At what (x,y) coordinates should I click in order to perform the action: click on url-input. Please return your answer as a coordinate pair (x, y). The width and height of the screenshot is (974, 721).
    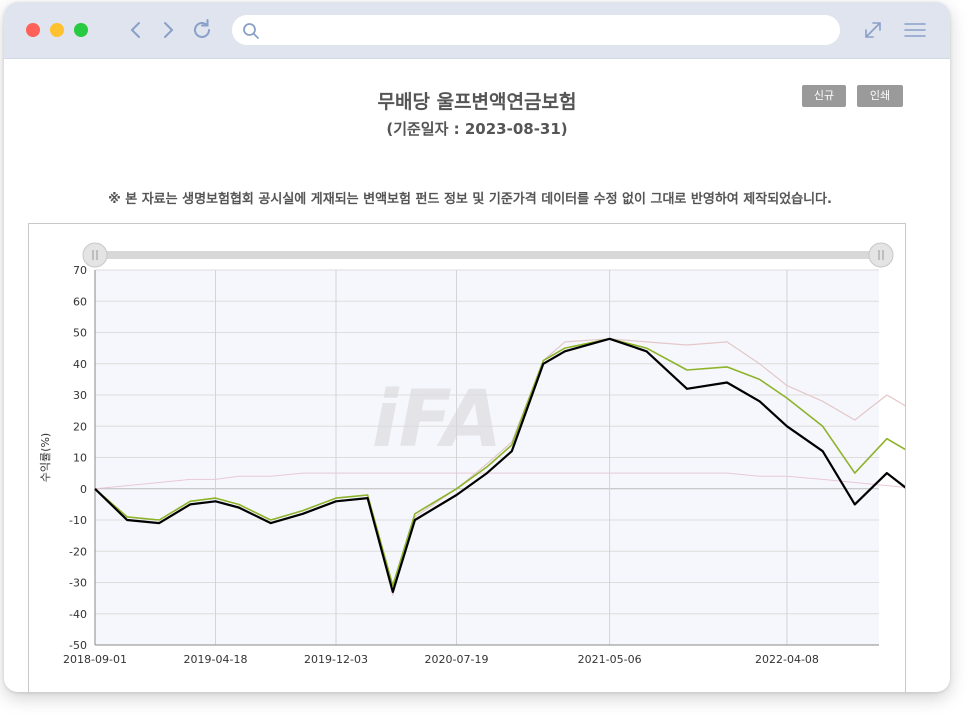
    Looking at the image, I should click on (550, 31).